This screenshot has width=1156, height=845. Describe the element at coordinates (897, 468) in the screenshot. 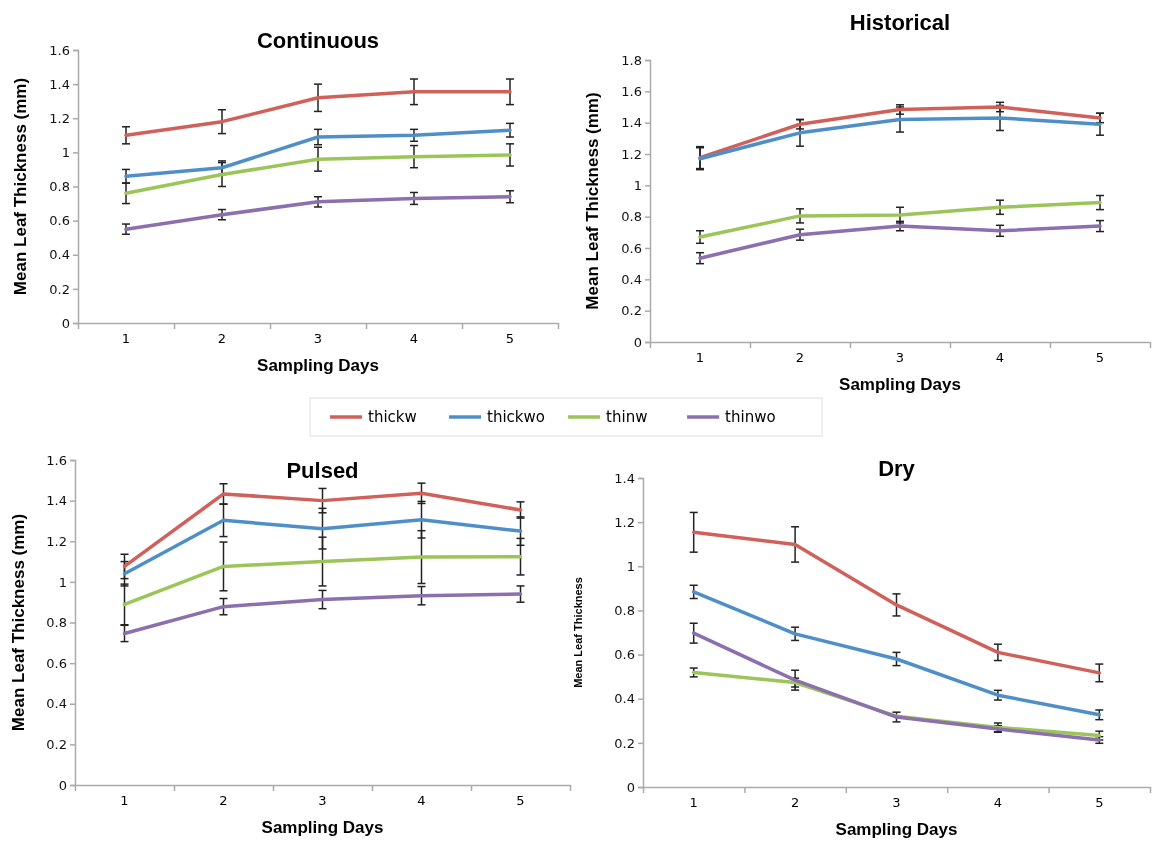

I see `chart-title: Dry` at that location.